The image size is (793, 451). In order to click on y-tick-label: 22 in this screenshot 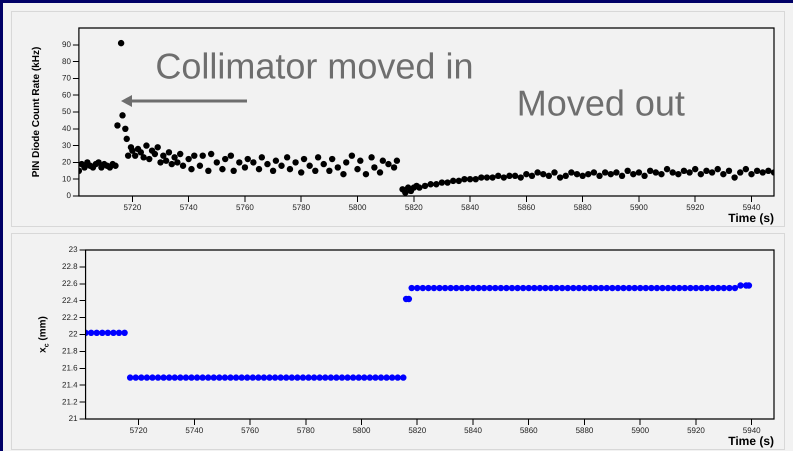, I will do `click(73, 334)`.